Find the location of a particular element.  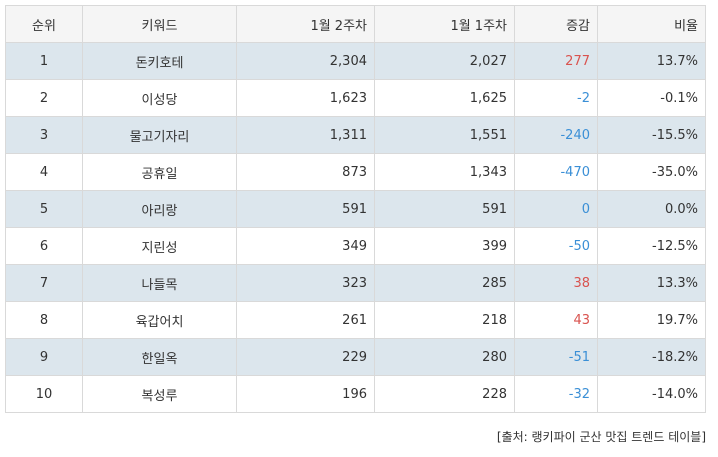

rank-cell: 7 is located at coordinates (44, 283).